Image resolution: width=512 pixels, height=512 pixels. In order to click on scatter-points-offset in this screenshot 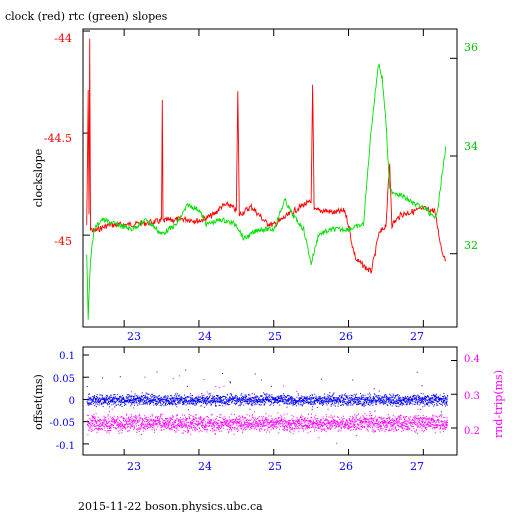, I will do `click(267, 391)`.